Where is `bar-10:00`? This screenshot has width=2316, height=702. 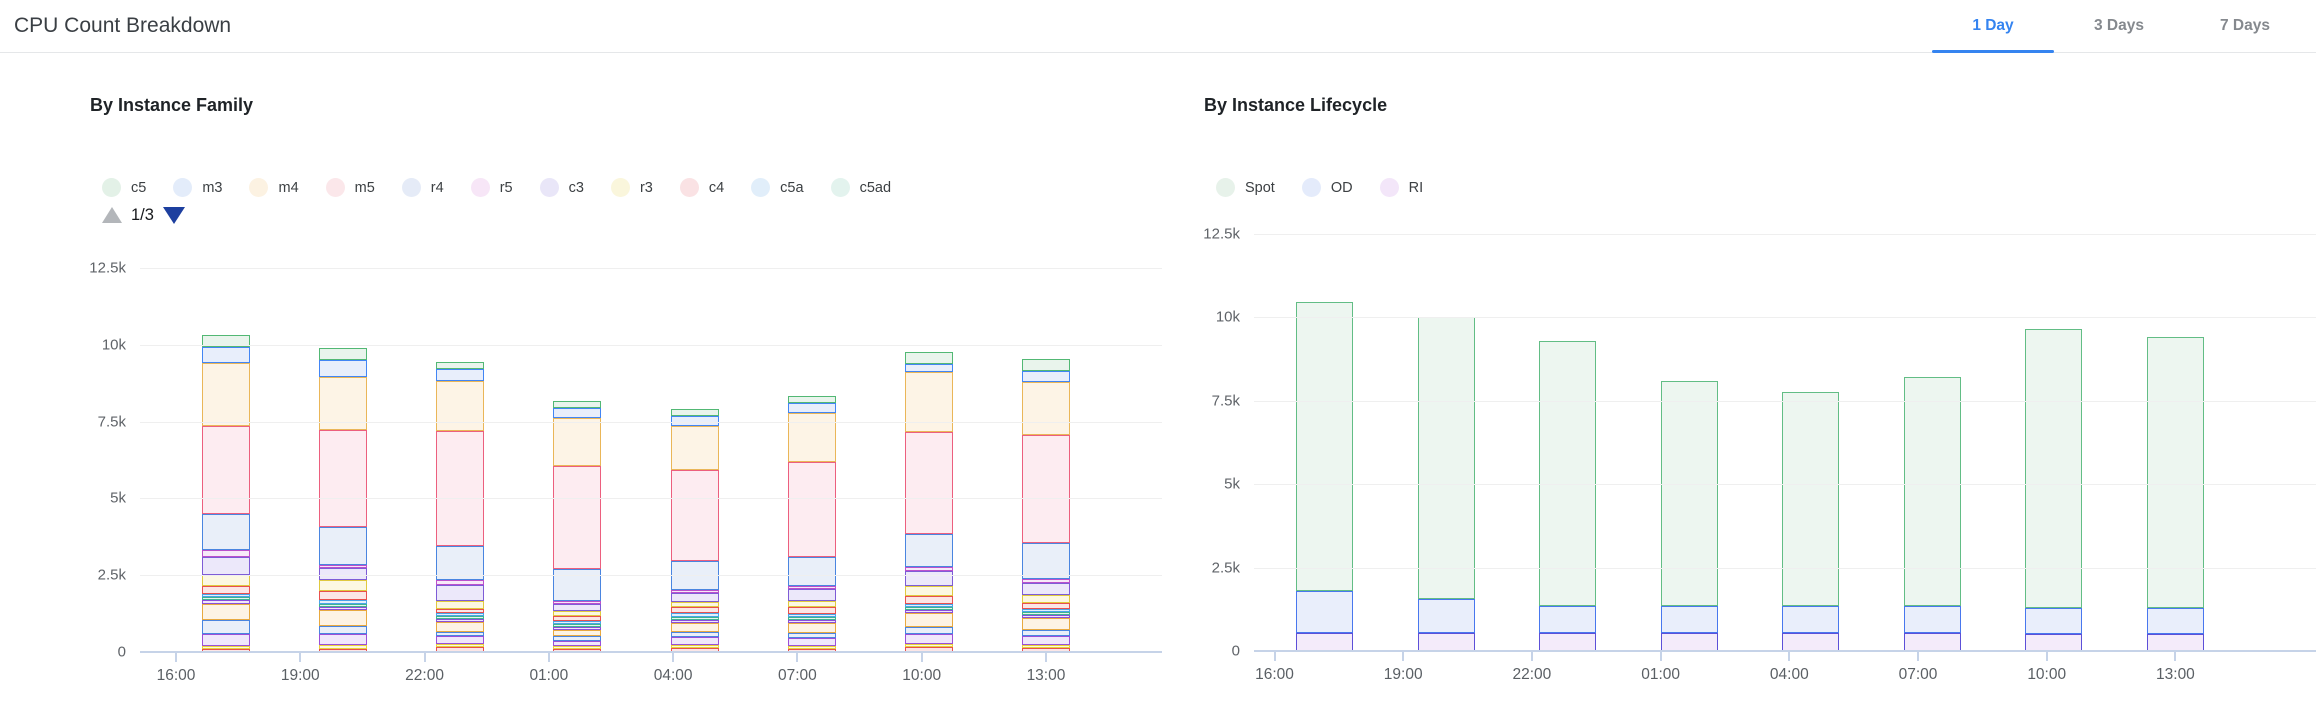
bar-10:00 is located at coordinates (2054, 490).